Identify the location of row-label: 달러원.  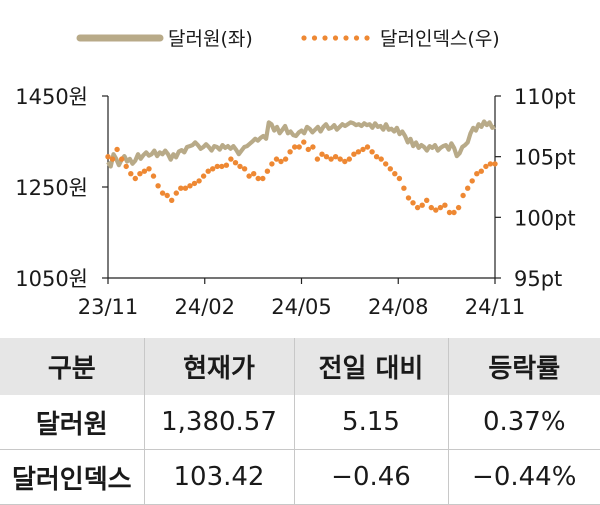
(72, 422).